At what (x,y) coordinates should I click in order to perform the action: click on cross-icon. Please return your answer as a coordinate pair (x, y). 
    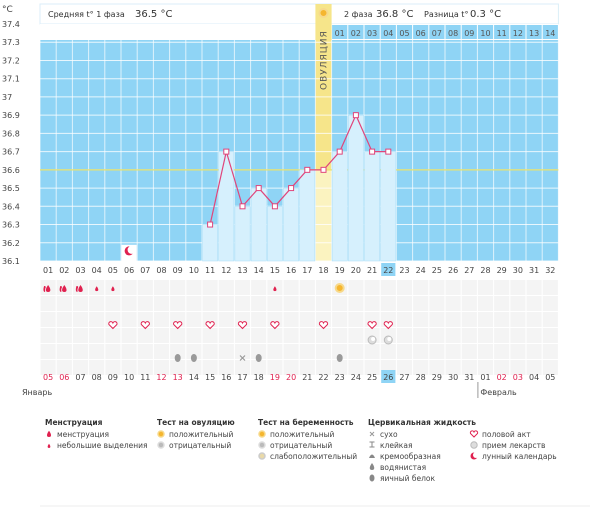
    Looking at the image, I should click on (372, 434).